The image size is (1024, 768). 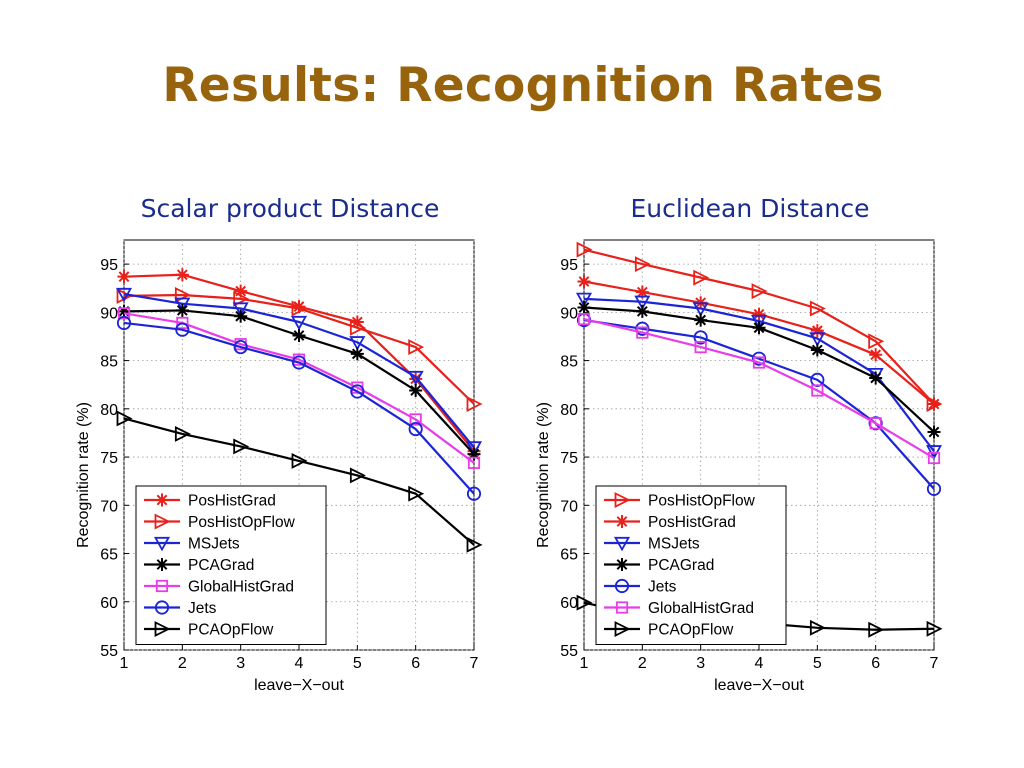 I want to click on series-PCAGrad, so click(x=759, y=370).